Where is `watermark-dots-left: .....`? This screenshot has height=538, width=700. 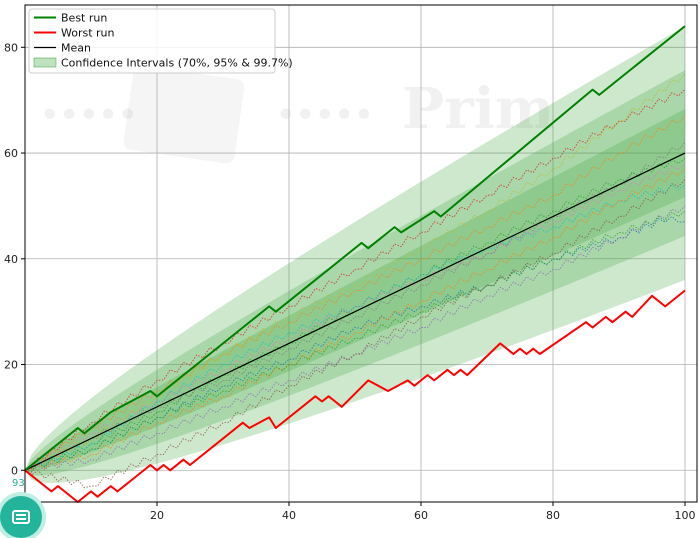
watermark-dots-left: ..... is located at coordinates (88, 99).